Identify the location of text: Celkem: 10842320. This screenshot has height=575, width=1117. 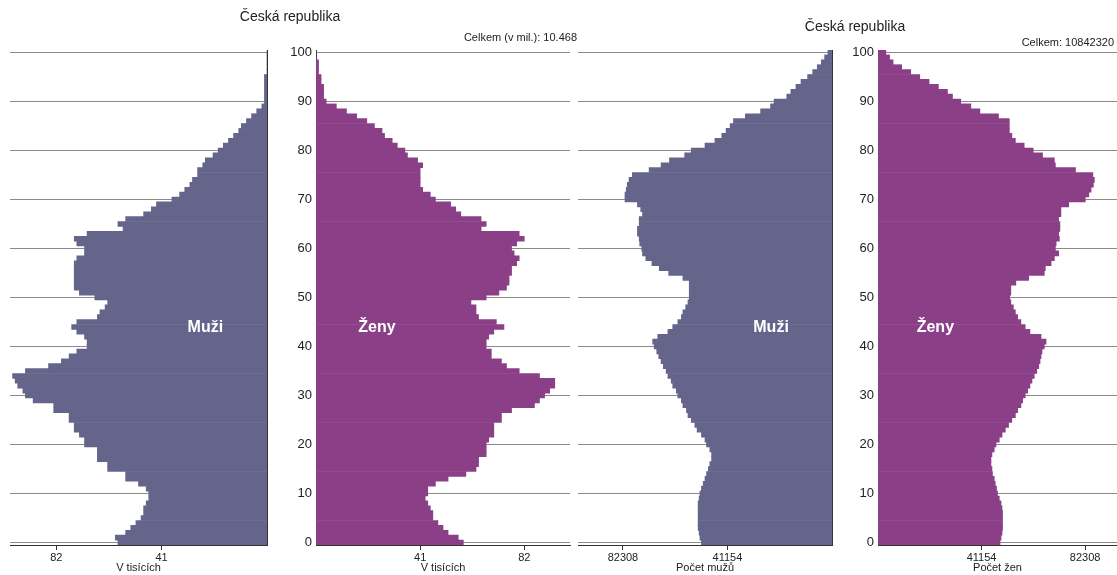
(1067, 42).